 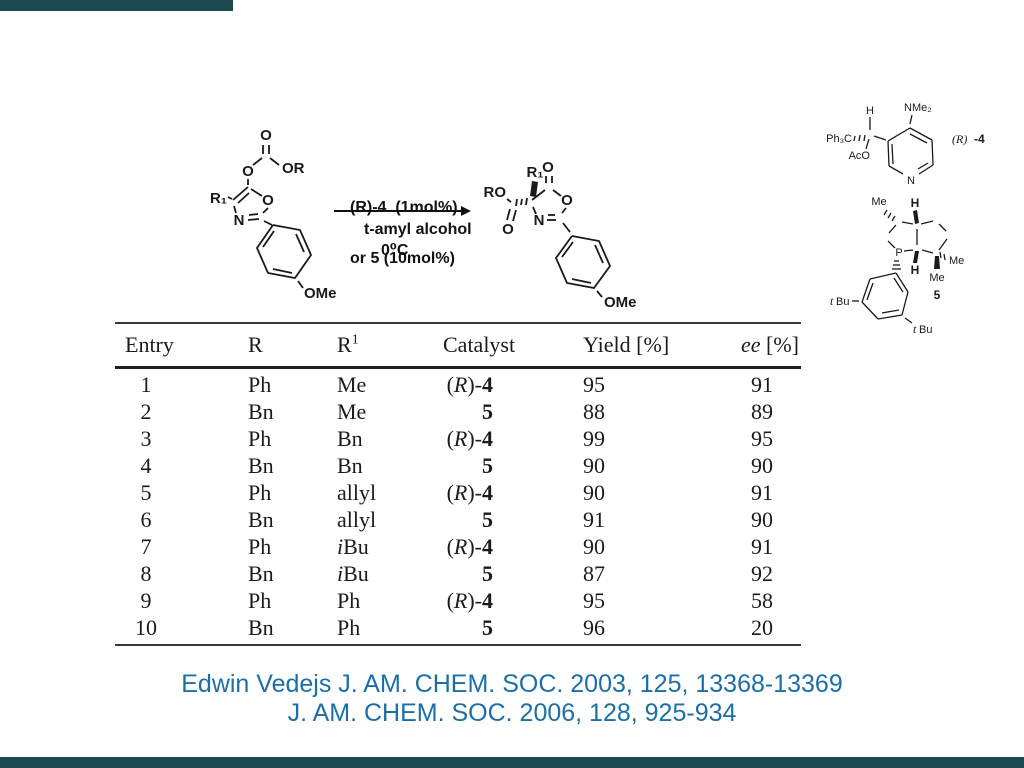 What do you see at coordinates (832, 301) in the screenshot?
I see `atom-label: t` at bounding box center [832, 301].